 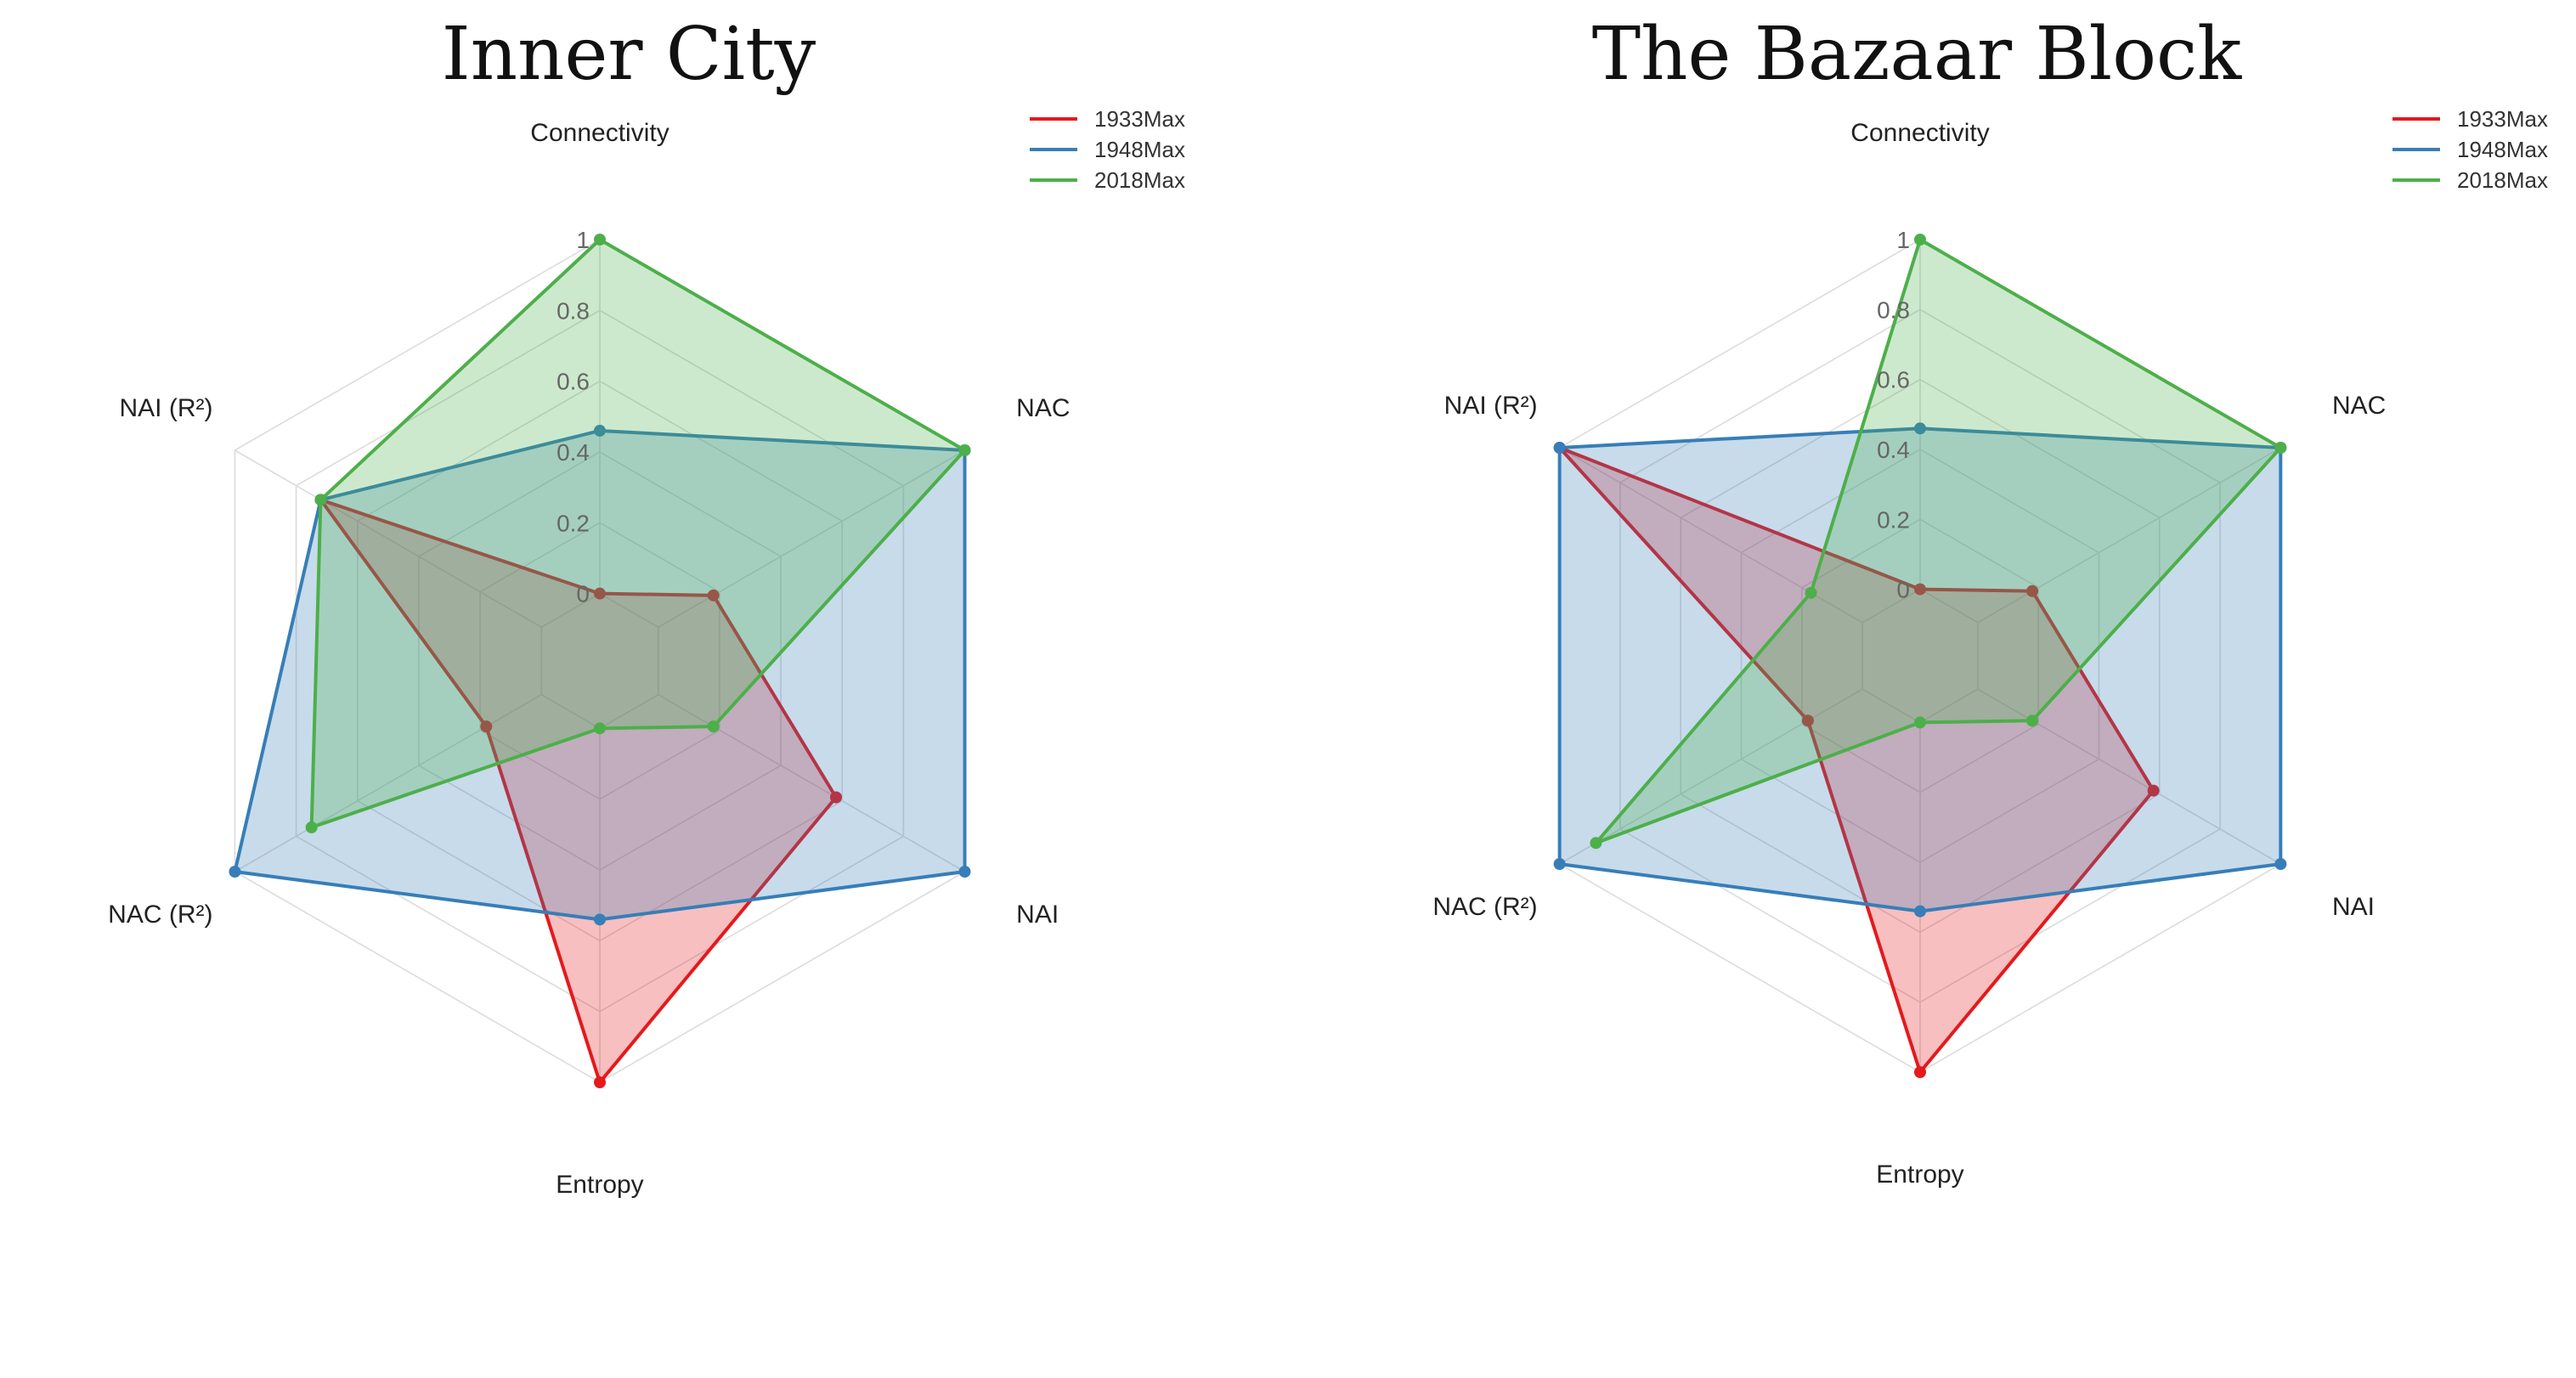 What do you see at coordinates (388, 539) in the screenshot?
I see `grid-spoke` at bounding box center [388, 539].